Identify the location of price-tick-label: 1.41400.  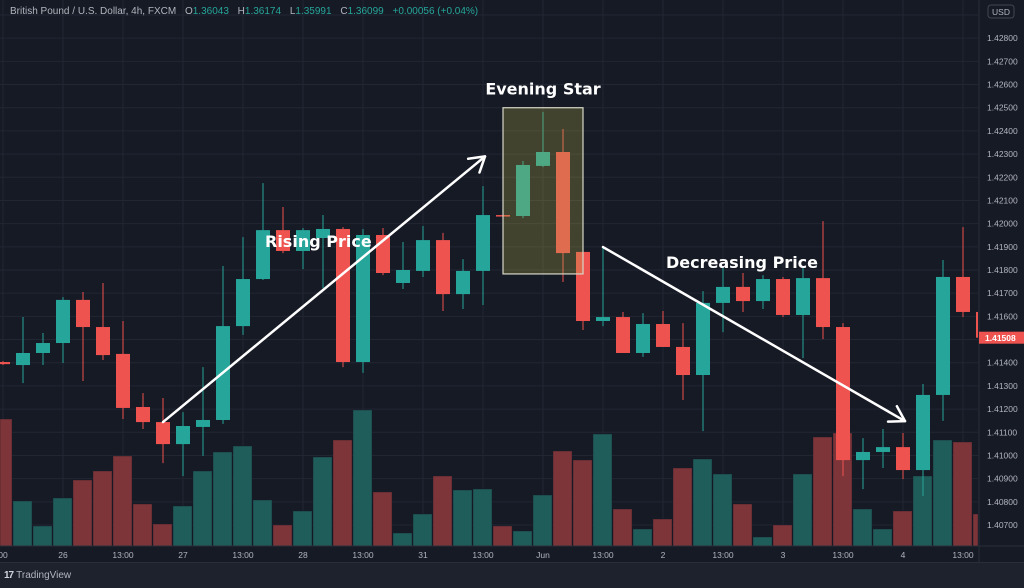
(1002, 363).